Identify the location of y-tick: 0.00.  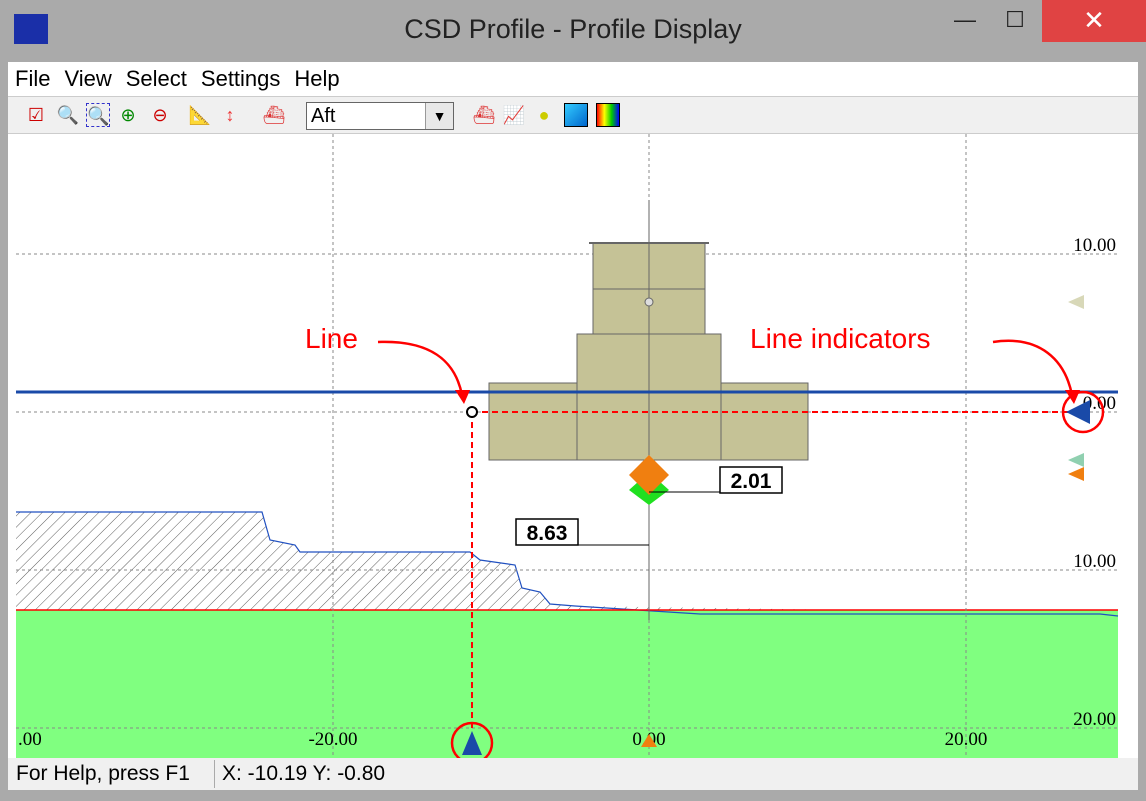
(1099, 403).